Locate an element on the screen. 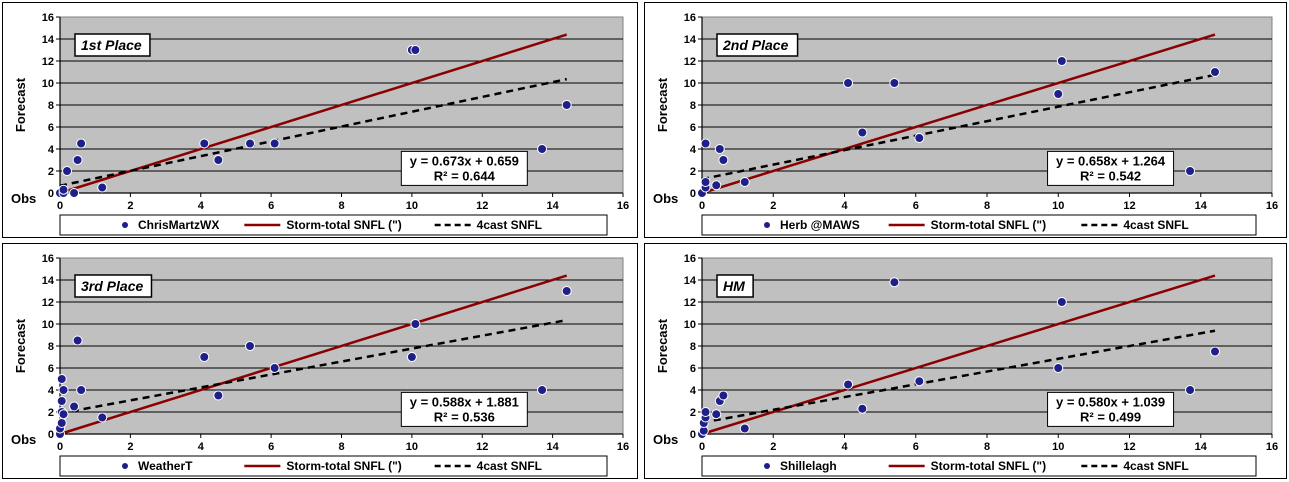  trend-line is located at coordinates (313, 366).